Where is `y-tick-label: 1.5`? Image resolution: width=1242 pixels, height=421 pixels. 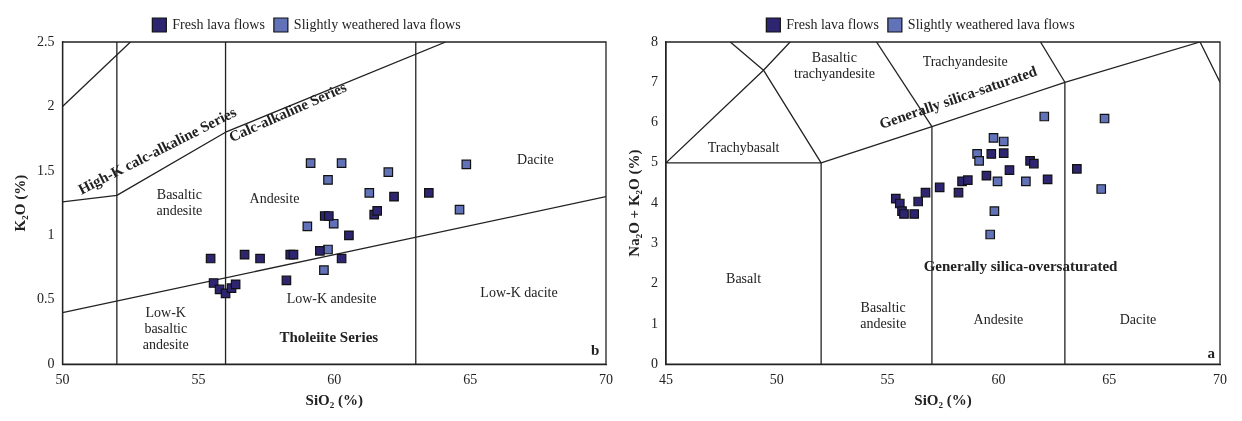
y-tick-label: 1.5 is located at coordinates (46, 170).